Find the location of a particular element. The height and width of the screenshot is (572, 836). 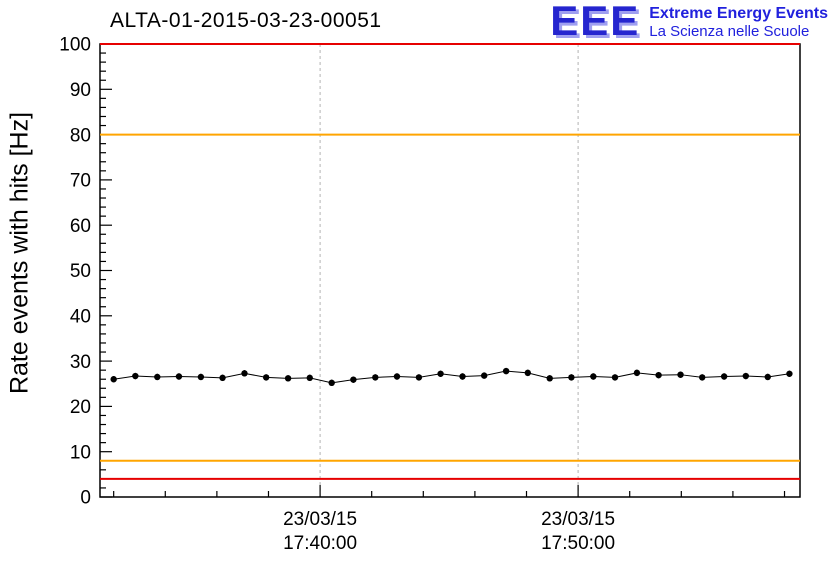

y-tick-label: 30 is located at coordinates (80, 362).